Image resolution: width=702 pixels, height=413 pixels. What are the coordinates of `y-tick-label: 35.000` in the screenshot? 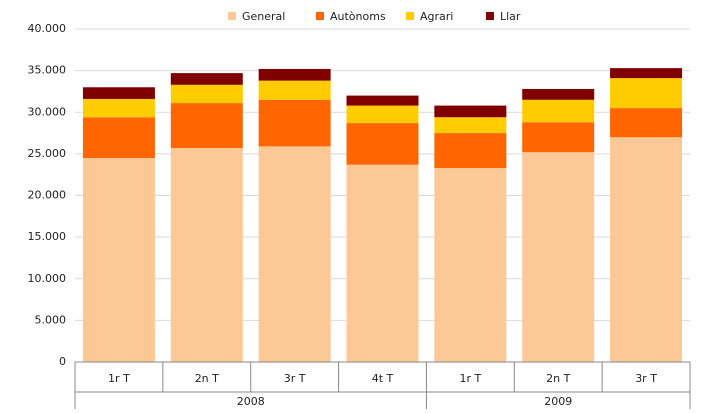 It's located at (47, 70).